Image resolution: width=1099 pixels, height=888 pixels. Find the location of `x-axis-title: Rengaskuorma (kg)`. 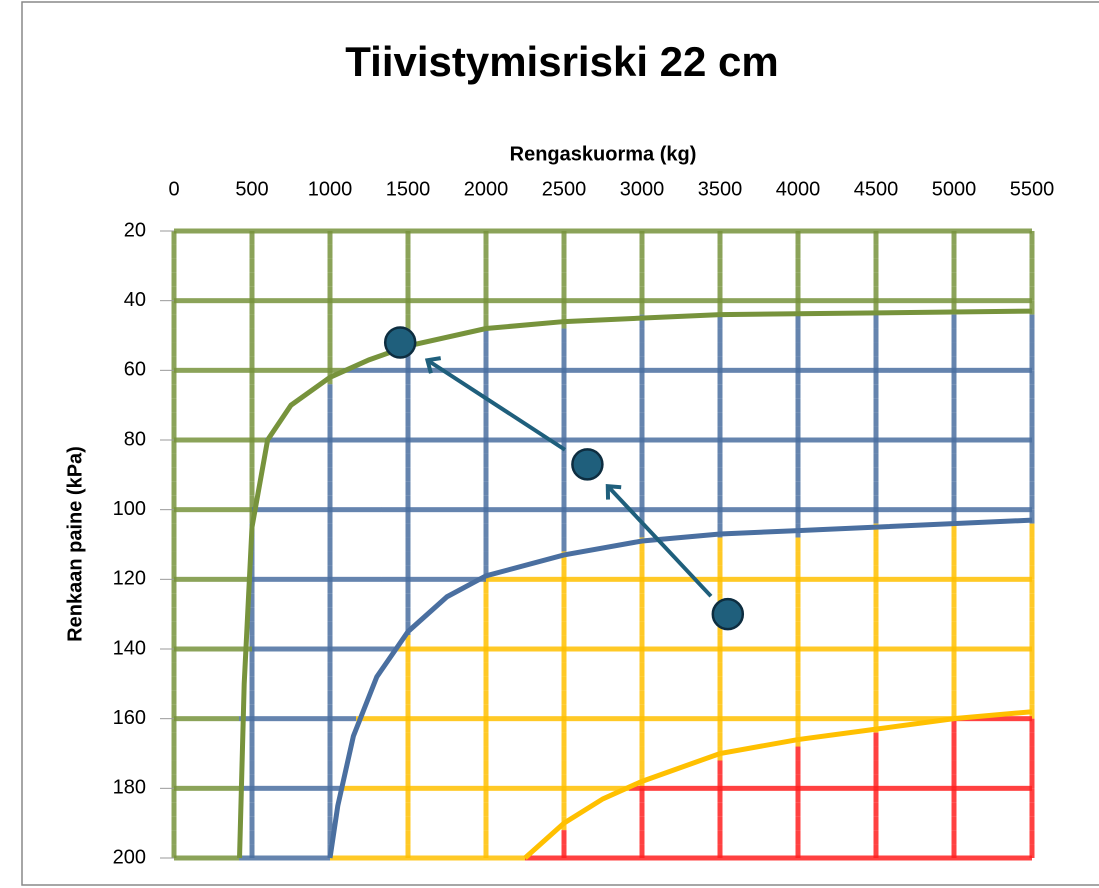

x-axis-title: Rengaskuorma (kg) is located at coordinates (603, 154).